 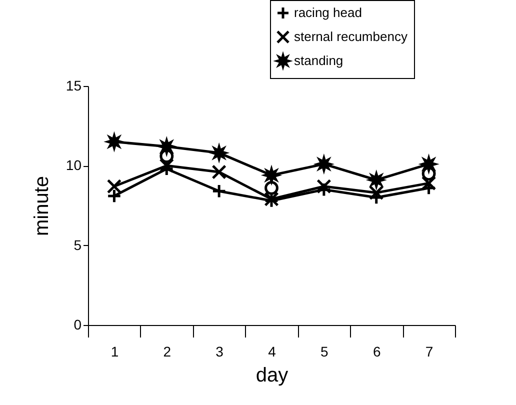 What do you see at coordinates (351, 36) in the screenshot?
I see `legend-label: sternal recumbency` at bounding box center [351, 36].